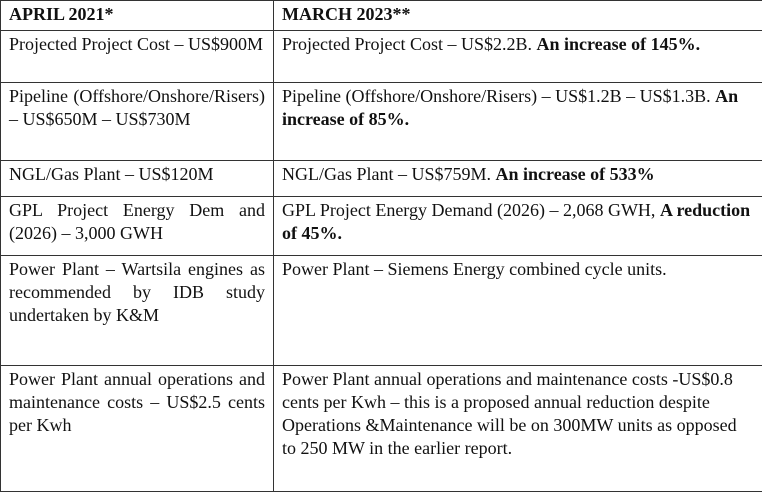 This screenshot has height=493, width=762. I want to click on table-cell: Projected Project Cost – US$900M, so click(137, 56).